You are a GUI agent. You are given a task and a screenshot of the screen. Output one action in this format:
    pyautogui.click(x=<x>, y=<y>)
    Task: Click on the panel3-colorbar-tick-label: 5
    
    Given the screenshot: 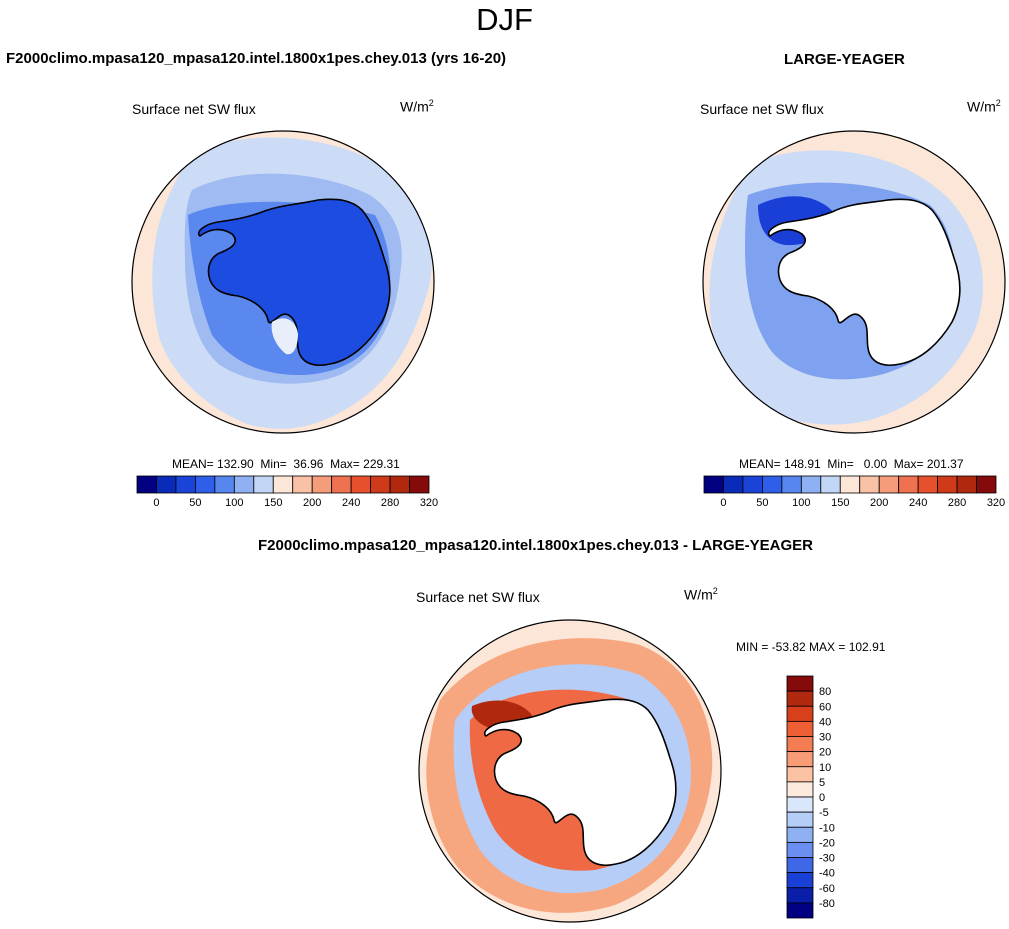 What is the action you would take?
    pyautogui.click(x=822, y=783)
    